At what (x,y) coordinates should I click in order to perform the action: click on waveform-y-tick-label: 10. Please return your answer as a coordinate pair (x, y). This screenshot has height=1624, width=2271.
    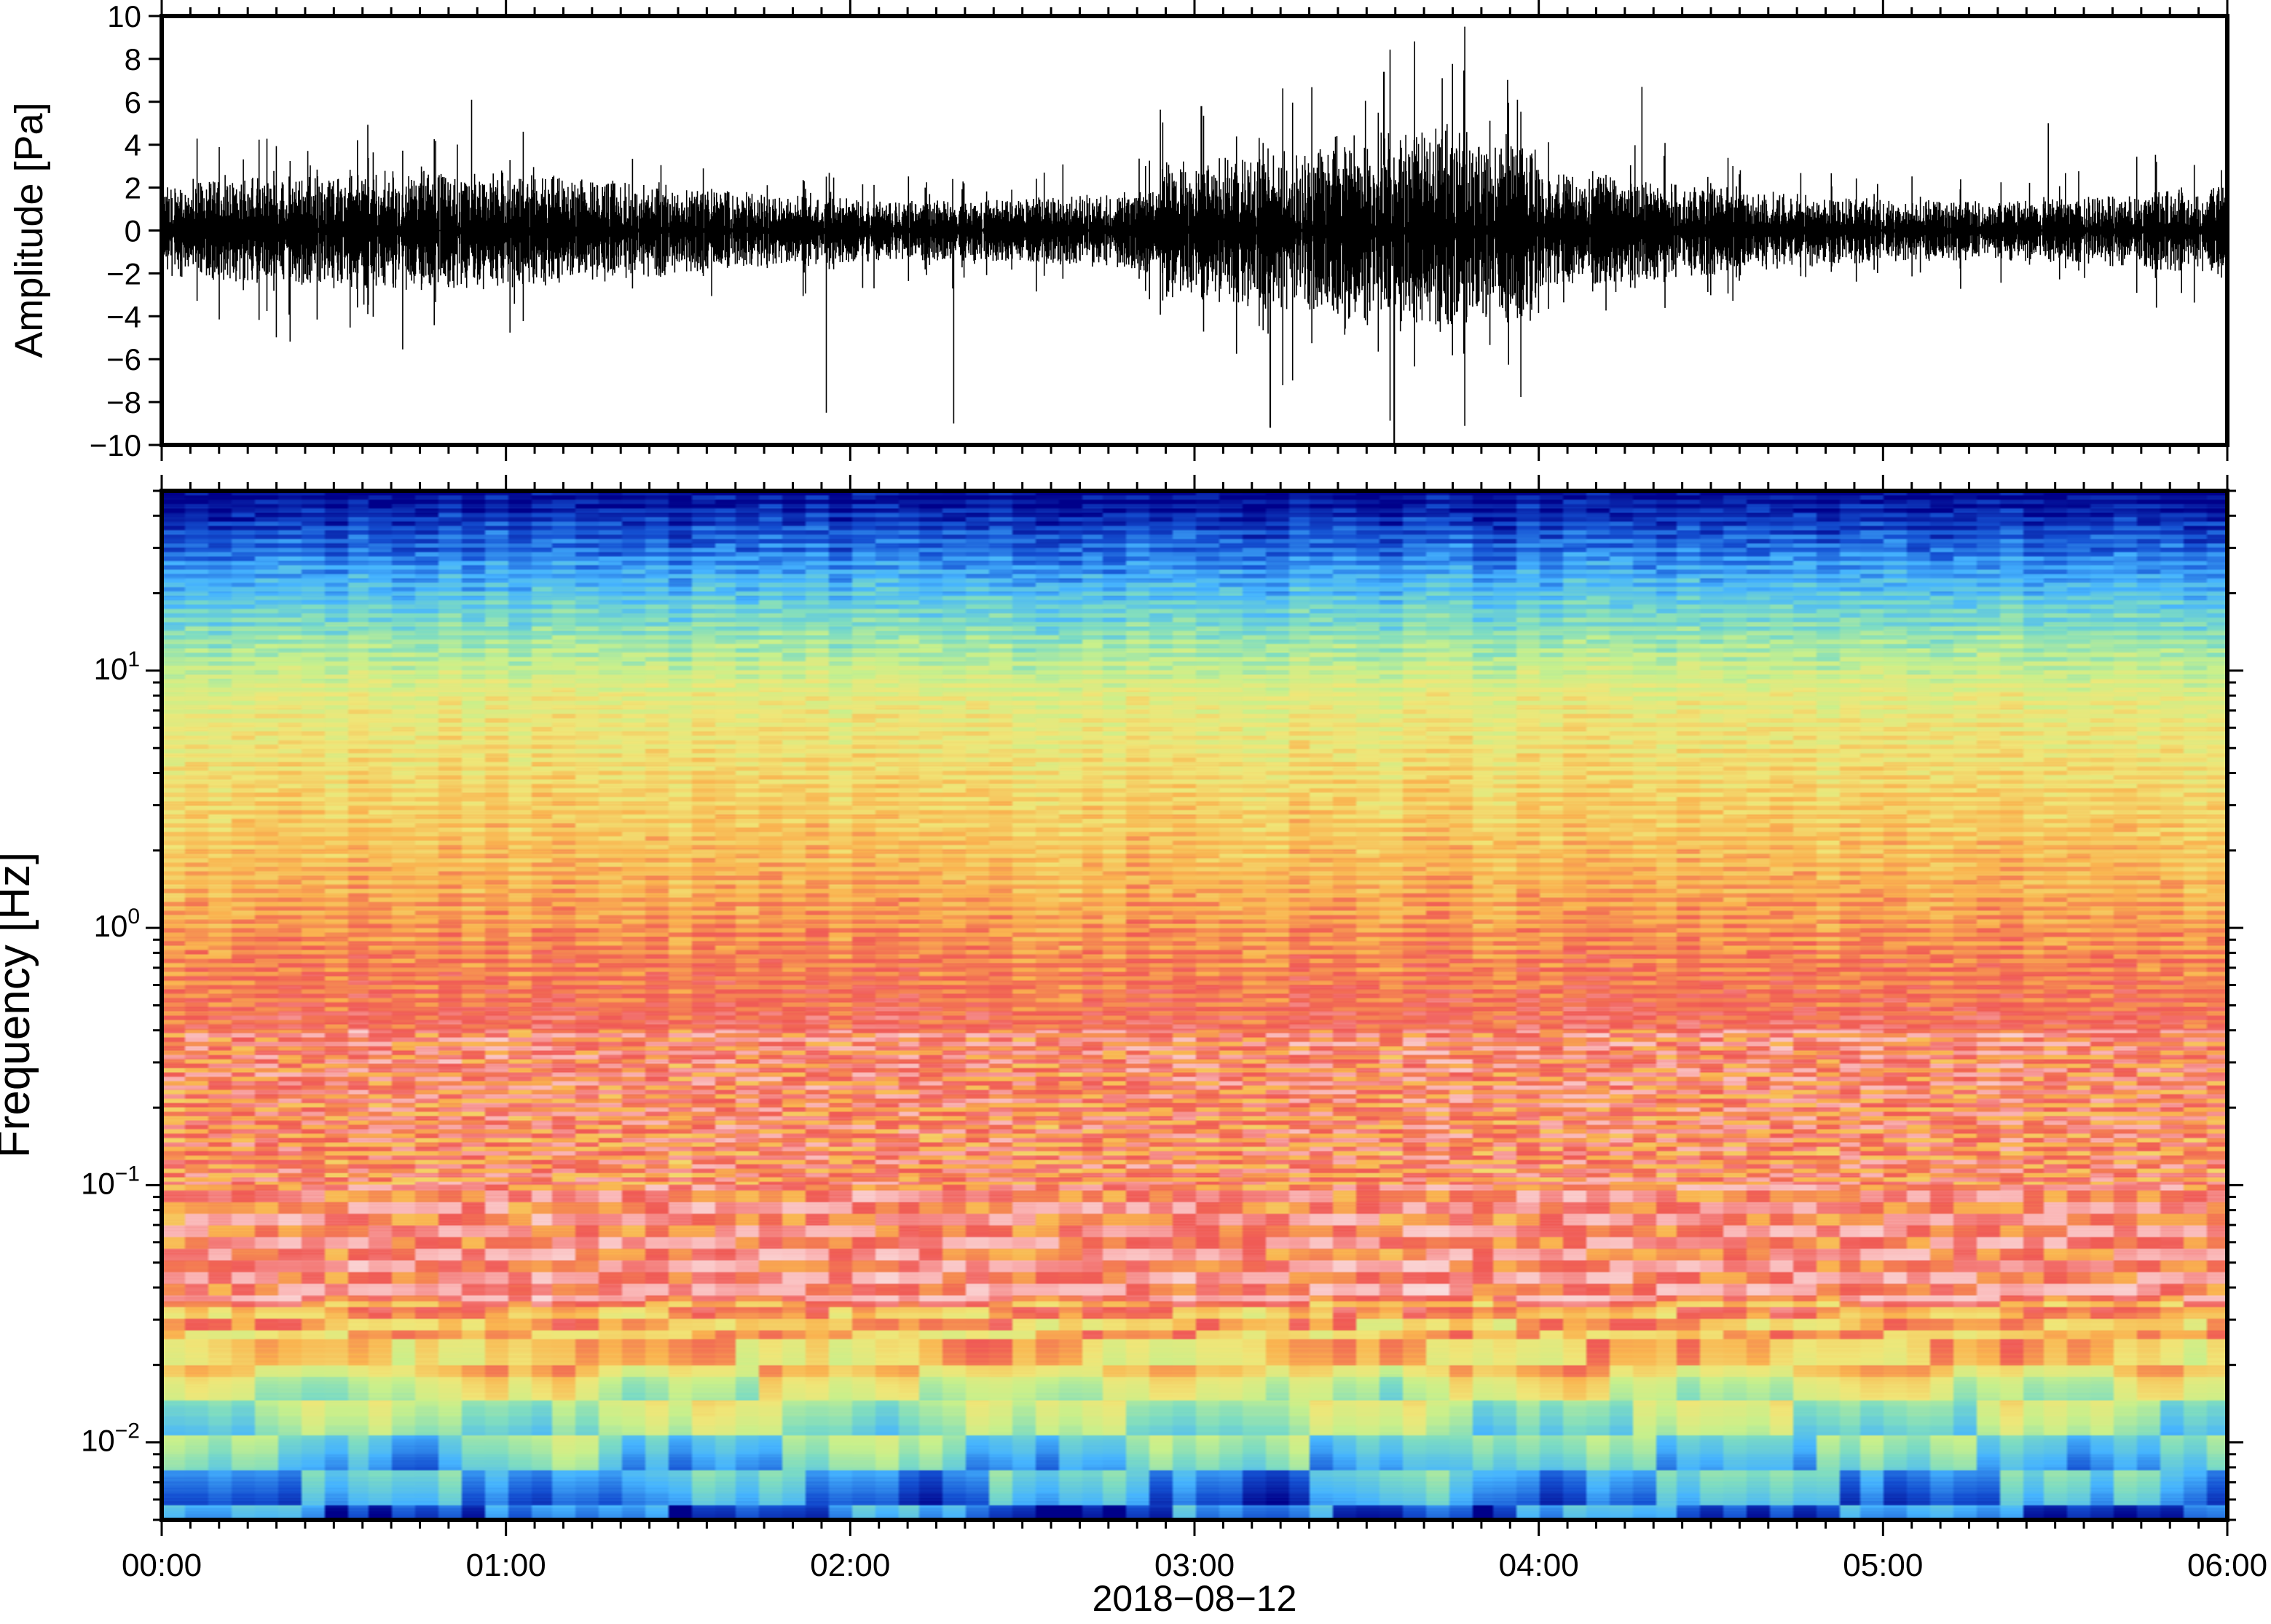
    Looking at the image, I should click on (124, 16).